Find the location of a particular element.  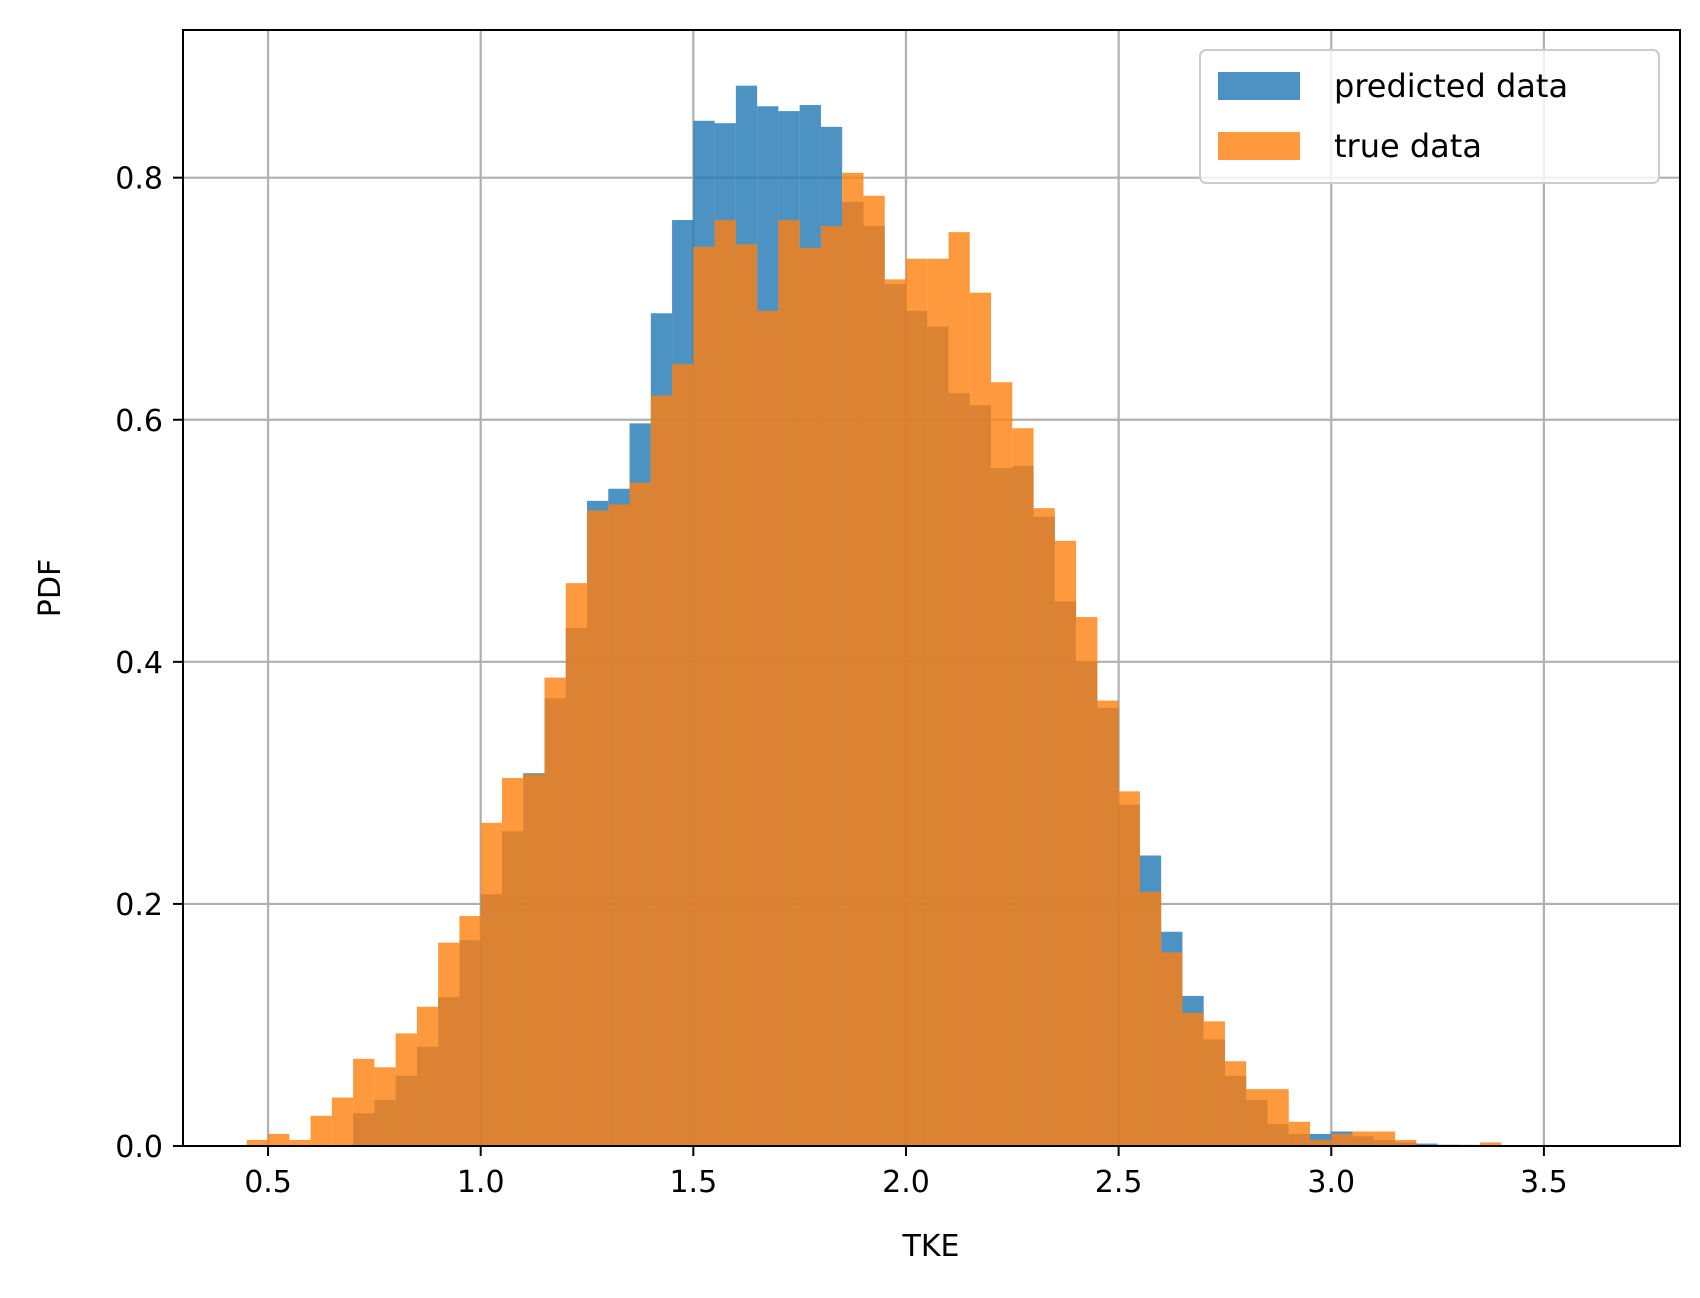

legend-box is located at coordinates (1429, 116).